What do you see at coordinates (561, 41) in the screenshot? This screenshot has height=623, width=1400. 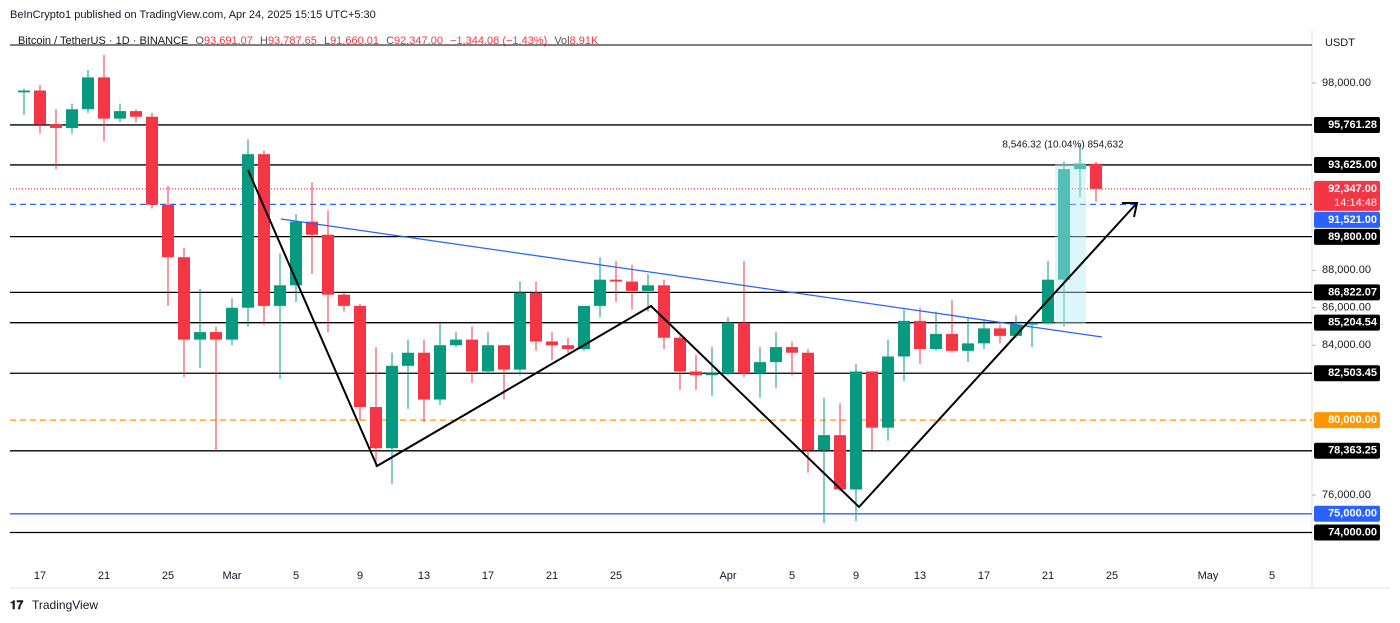 I see `volume-key: Vol` at bounding box center [561, 41].